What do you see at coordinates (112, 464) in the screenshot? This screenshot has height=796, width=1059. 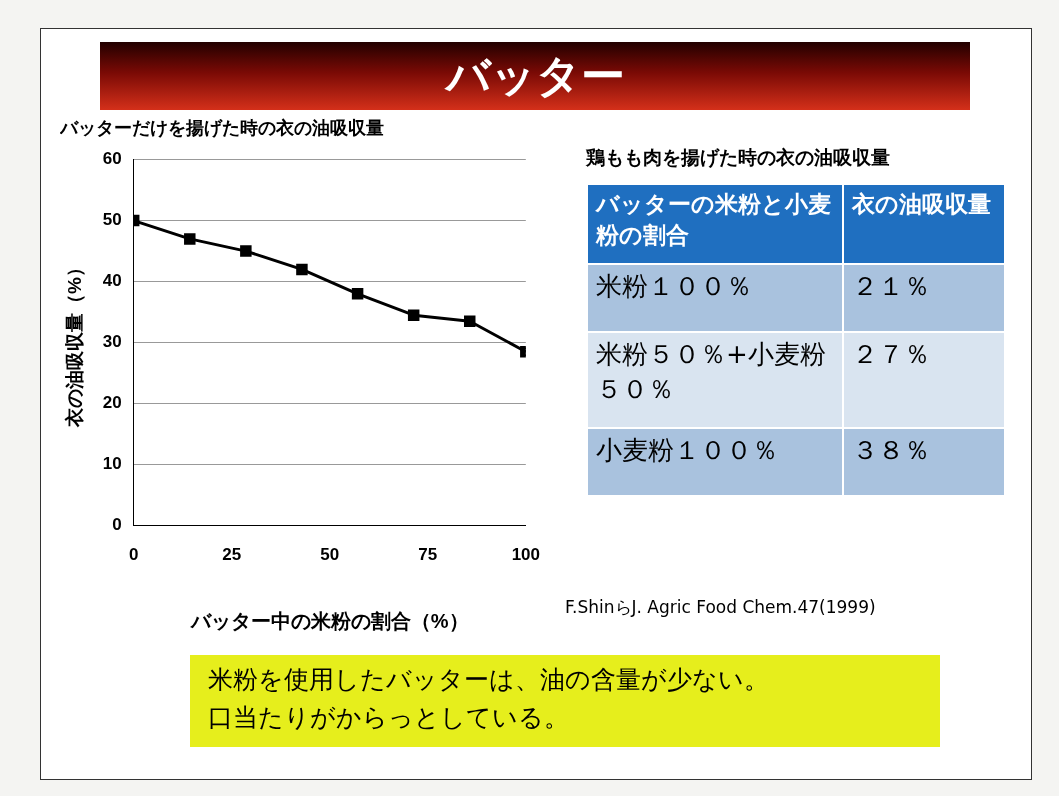 I see `y-tick-label: 10` at bounding box center [112, 464].